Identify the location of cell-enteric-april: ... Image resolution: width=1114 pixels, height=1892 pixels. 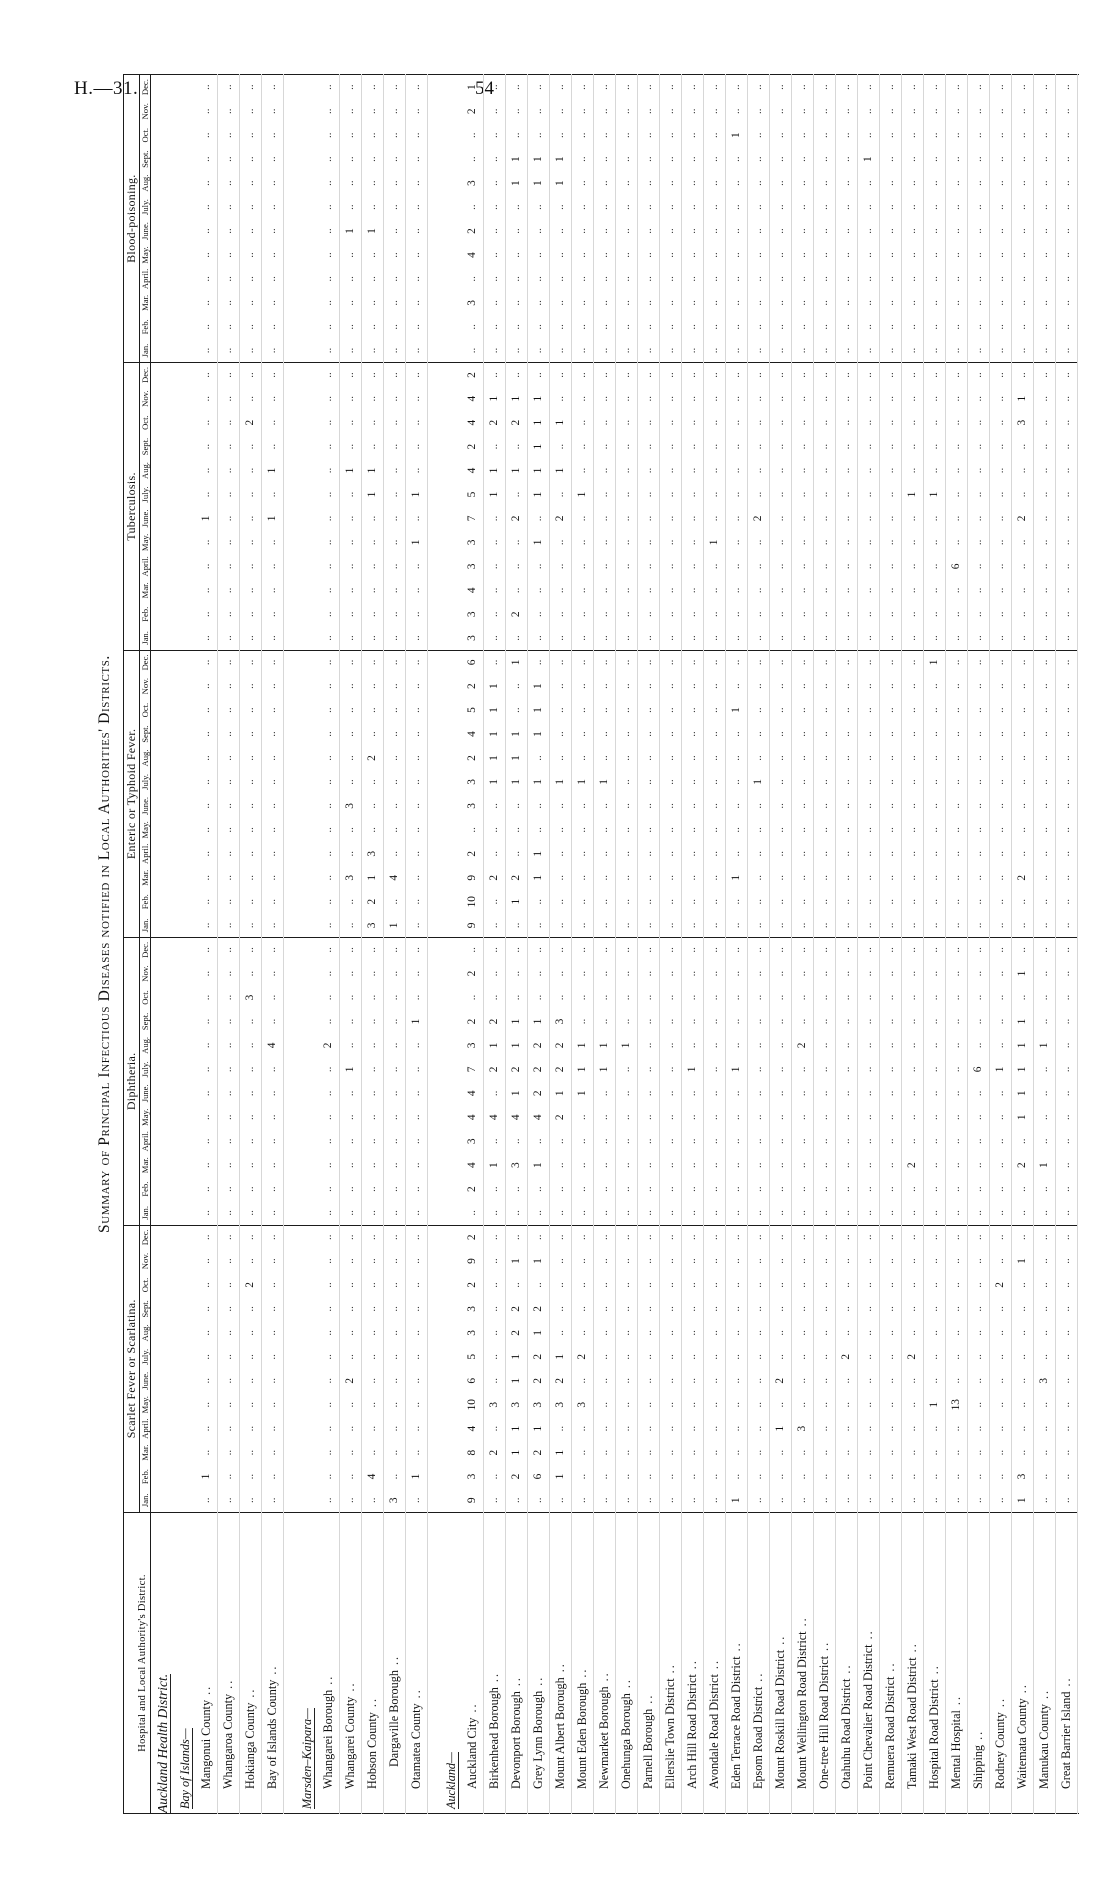
(560, 853).